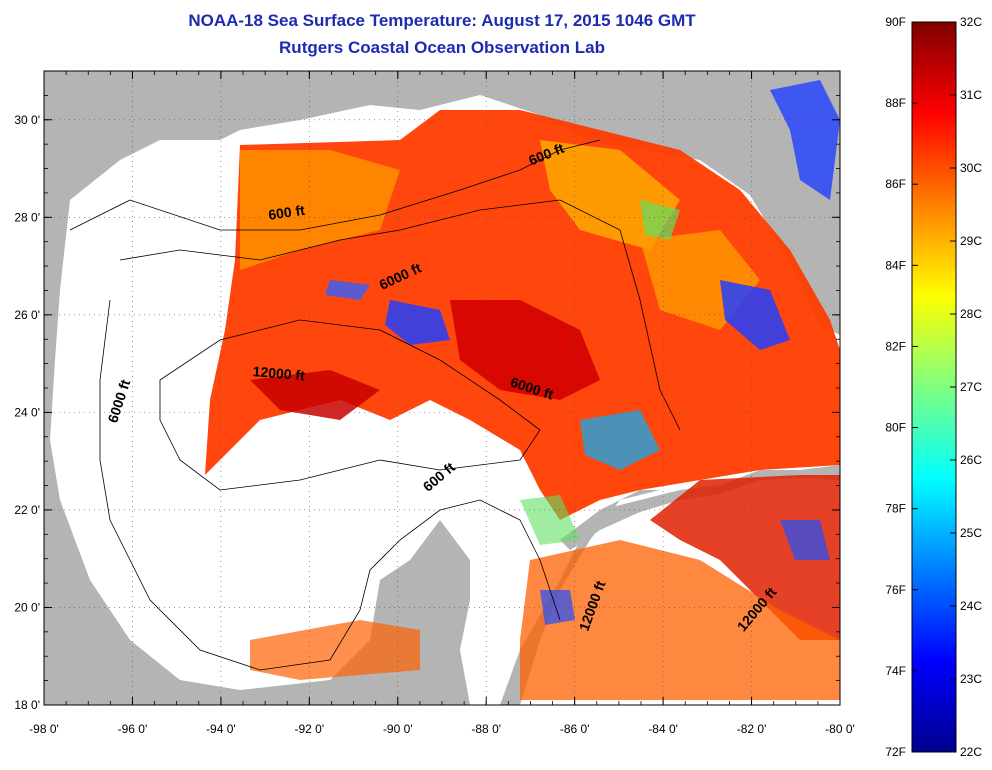 The width and height of the screenshot is (992, 770). Describe the element at coordinates (44, 729) in the screenshot. I see `lon-tick-label: -98 0'` at that location.